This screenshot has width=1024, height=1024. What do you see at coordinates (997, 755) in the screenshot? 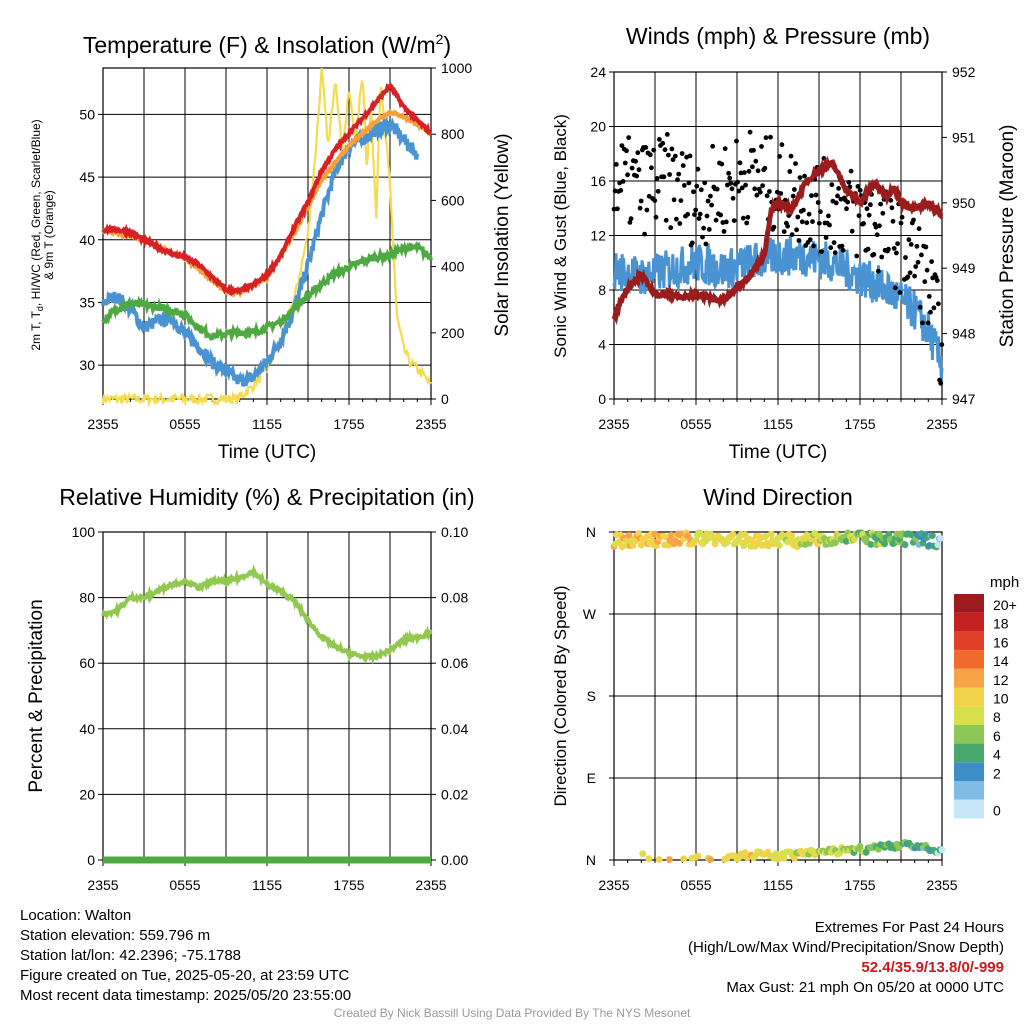
I see `legend-label: 4` at bounding box center [997, 755].